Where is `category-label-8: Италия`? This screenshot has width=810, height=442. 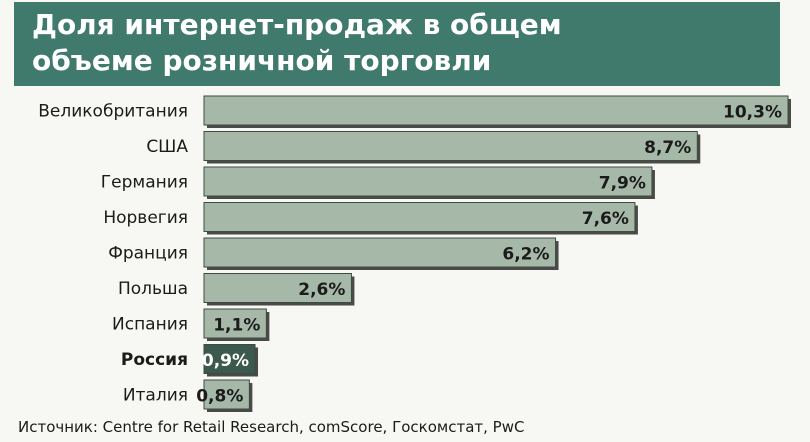
category-label-8: Италия is located at coordinates (155, 396).